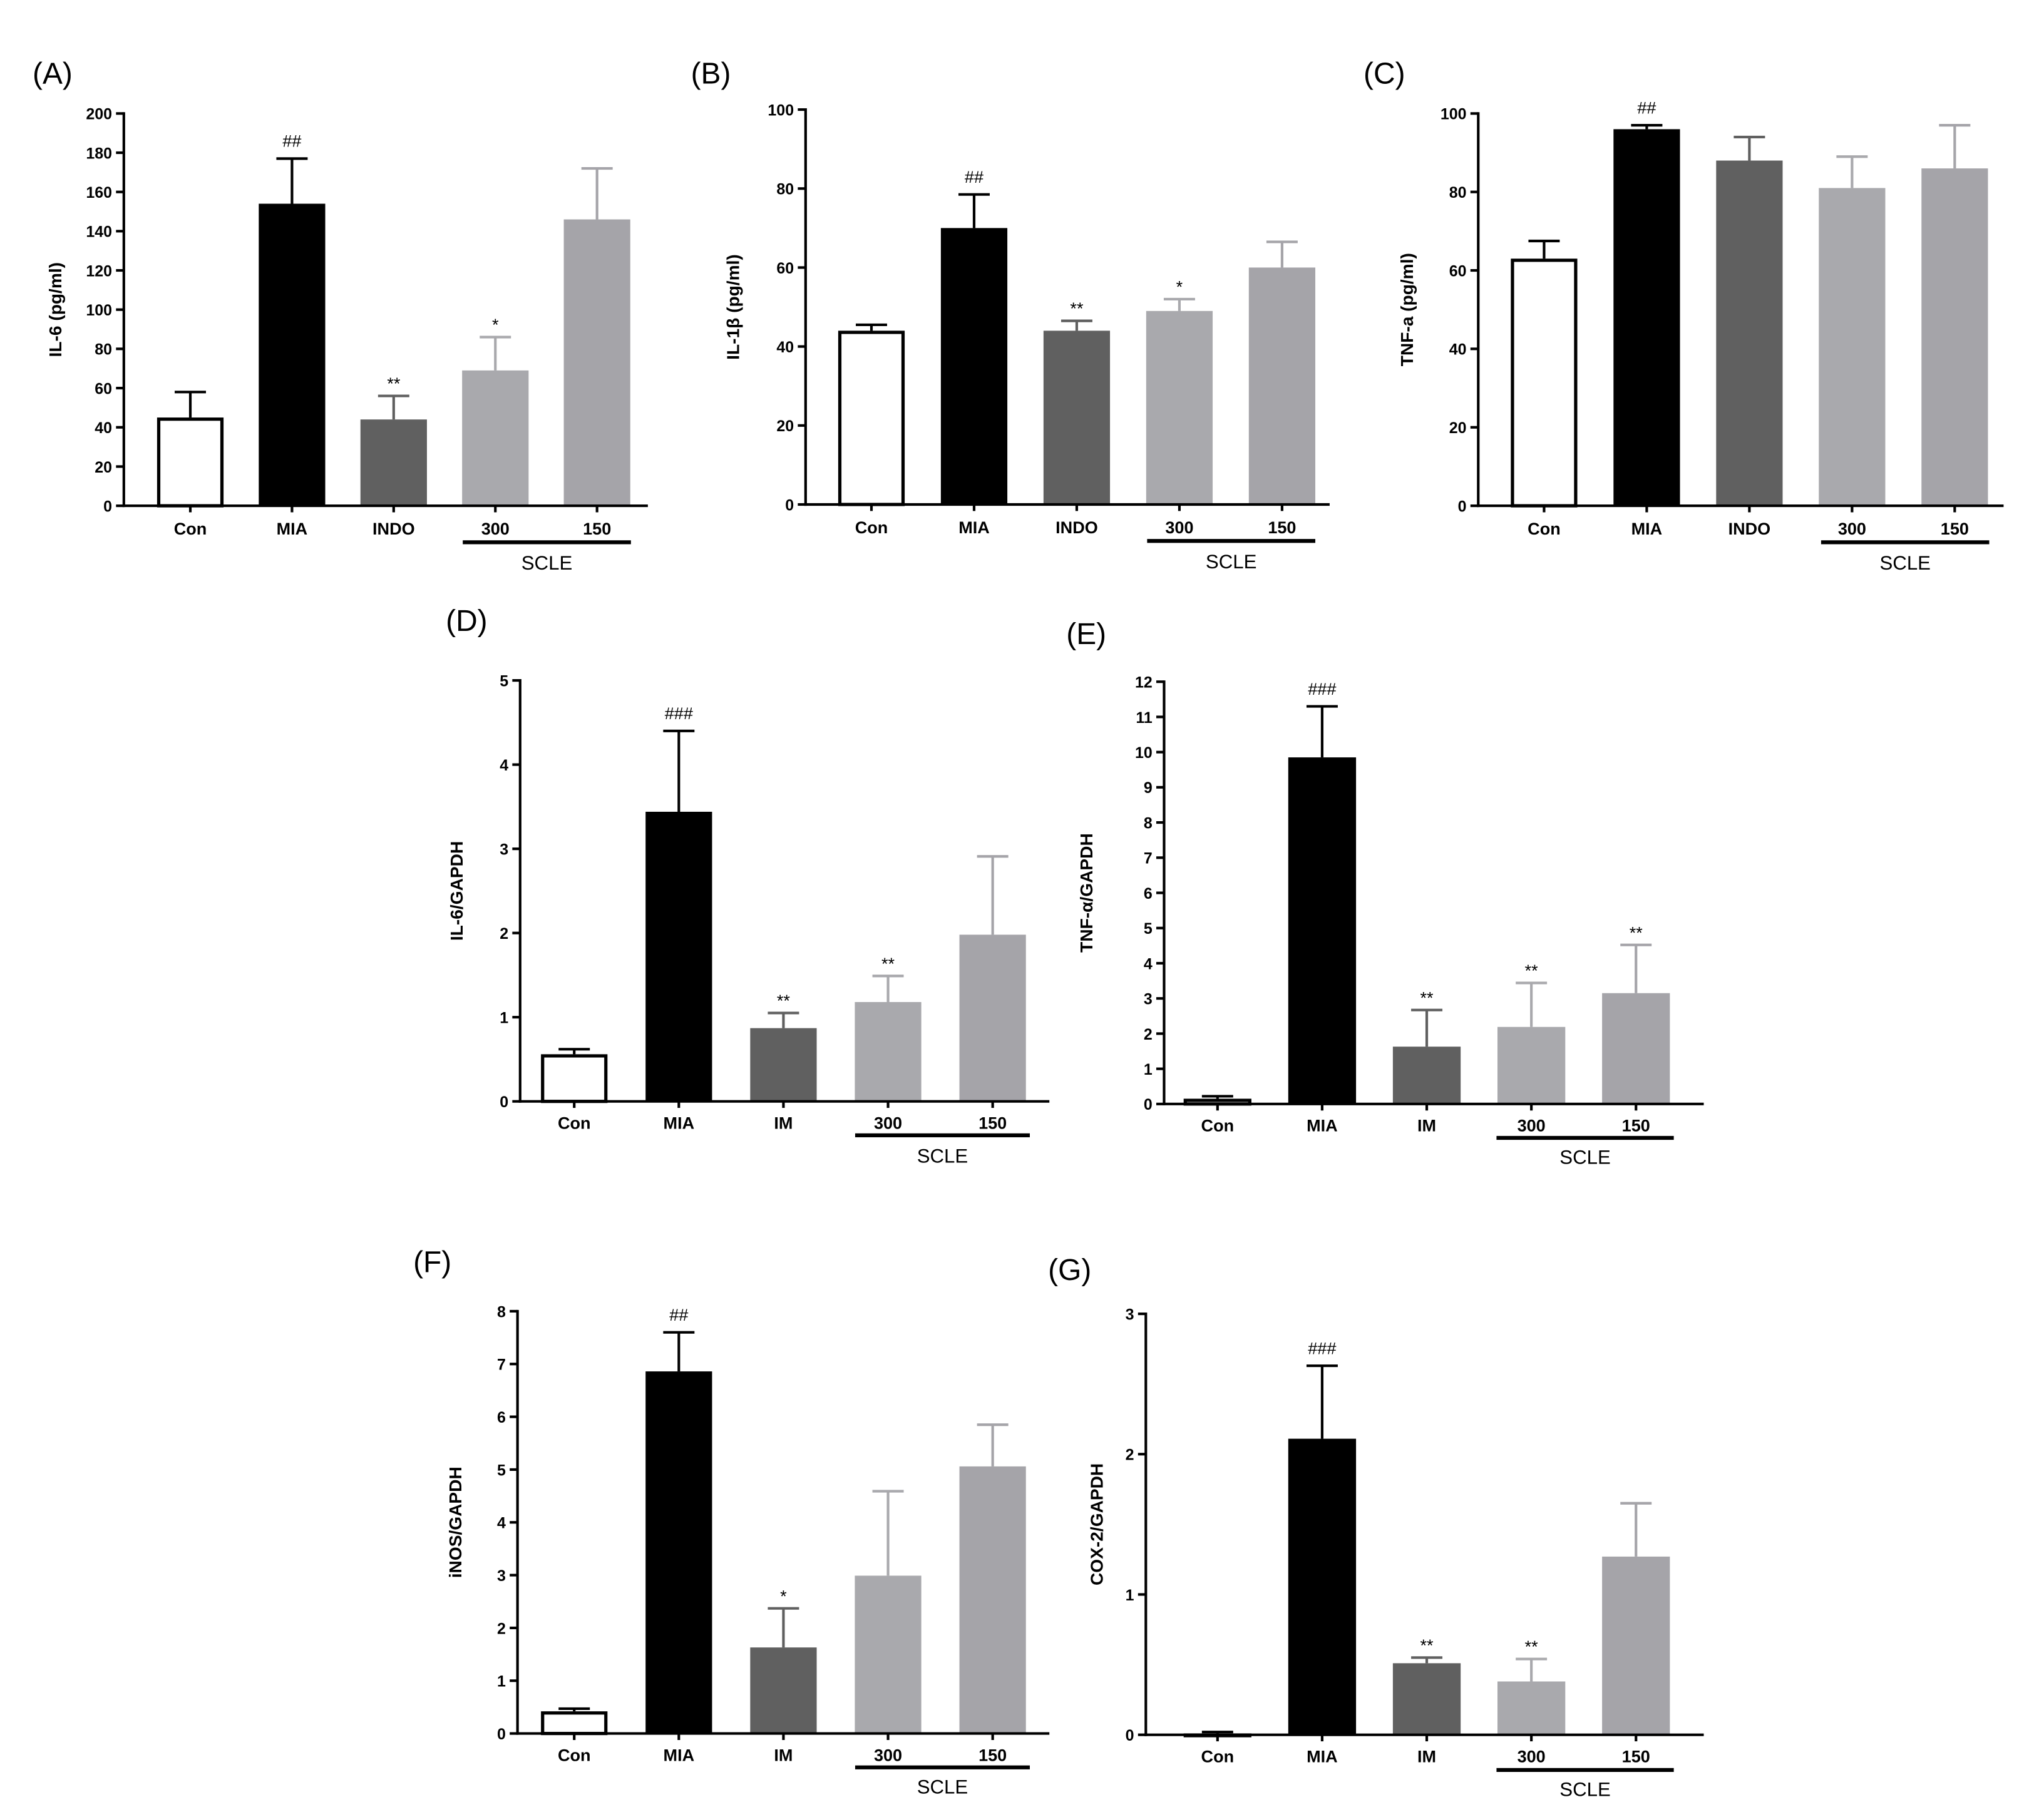  Describe the element at coordinates (432, 1262) in the screenshot. I see `panel-label: (F)` at that location.